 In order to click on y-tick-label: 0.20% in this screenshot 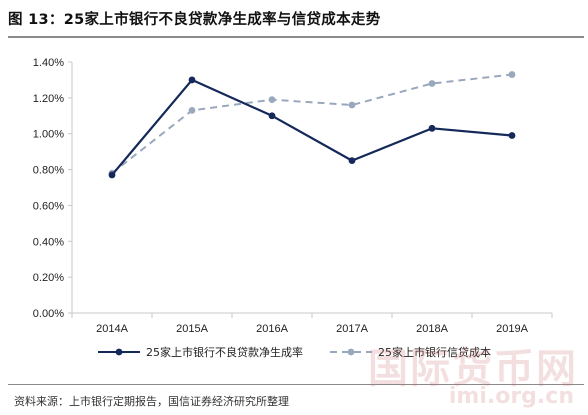, I will do `click(48, 278)`.